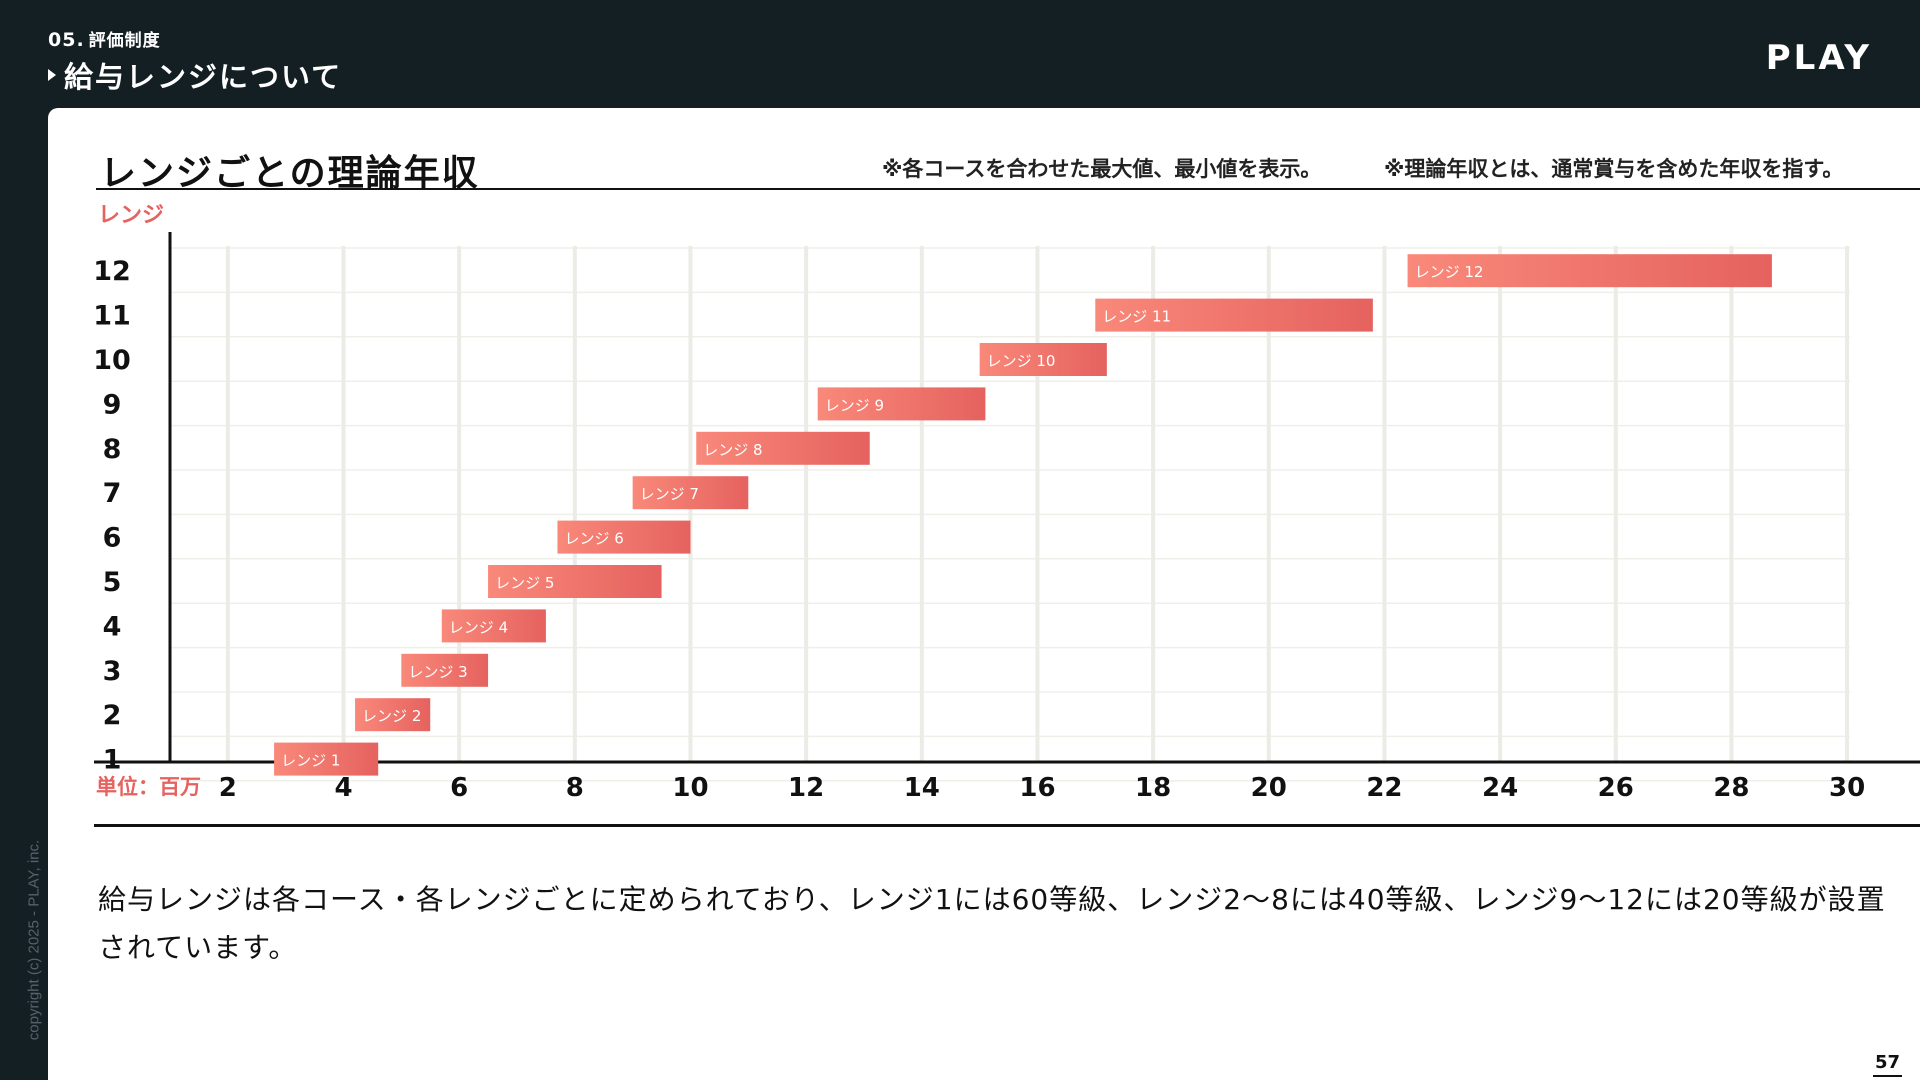 This screenshot has height=1080, width=1920. What do you see at coordinates (112, 449) in the screenshot?
I see `y-tick-label: 8` at bounding box center [112, 449].